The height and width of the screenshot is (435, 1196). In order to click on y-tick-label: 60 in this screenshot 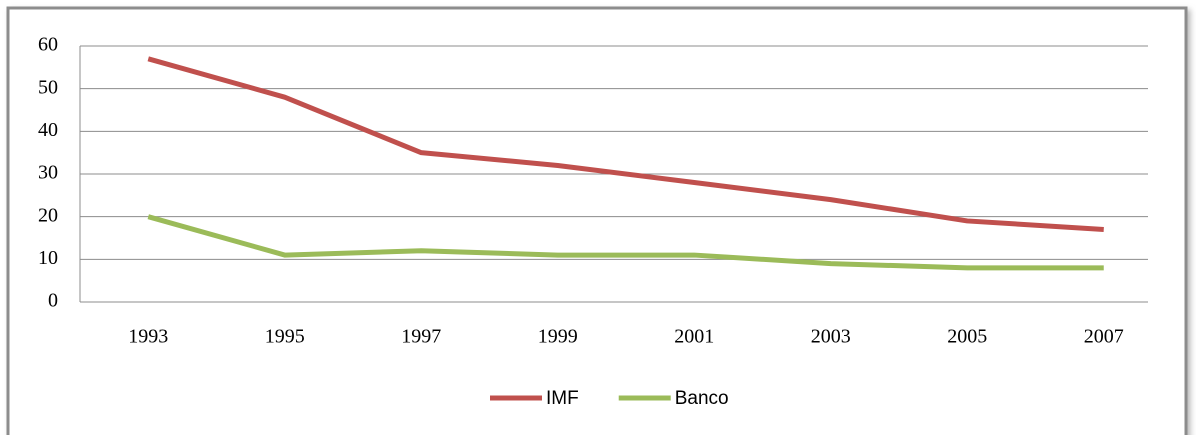, I will do `click(48, 45)`.